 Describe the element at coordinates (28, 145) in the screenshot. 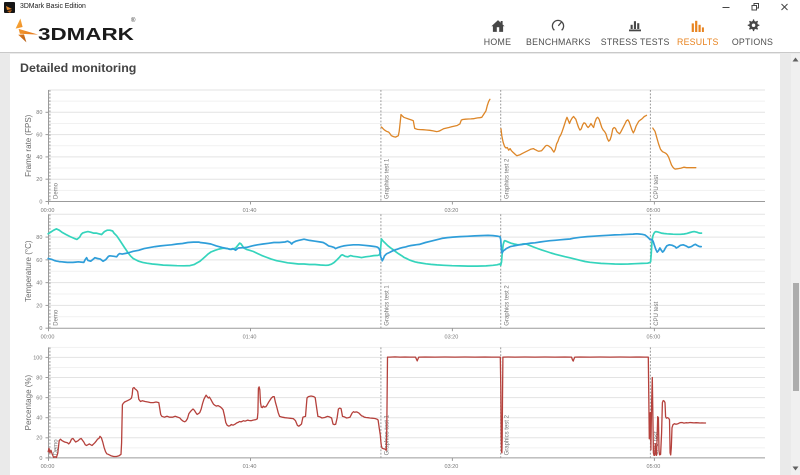

I see `svg-text: Frame rate (FPS)` at that location.